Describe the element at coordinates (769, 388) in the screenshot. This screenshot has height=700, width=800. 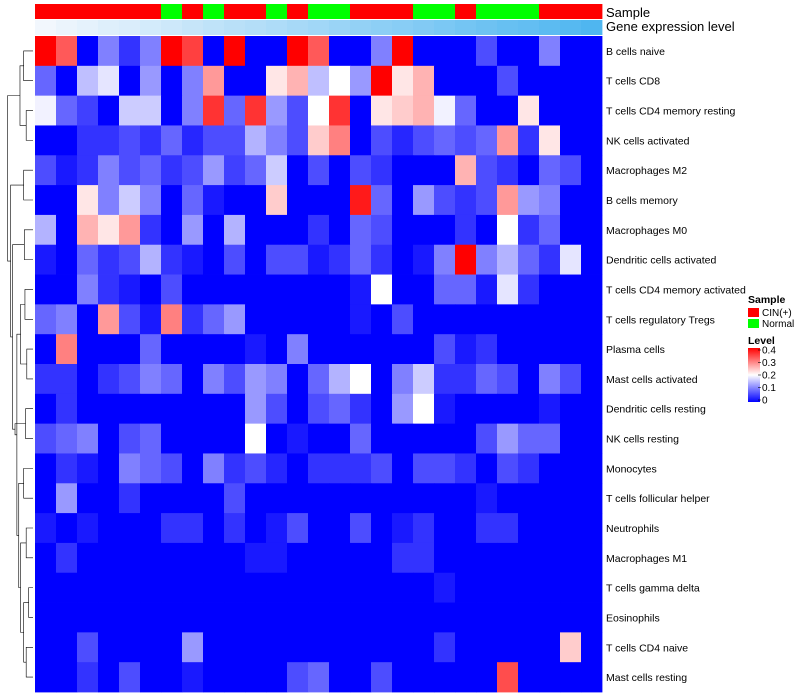
I see `level-tick-label: 0.1` at that location.